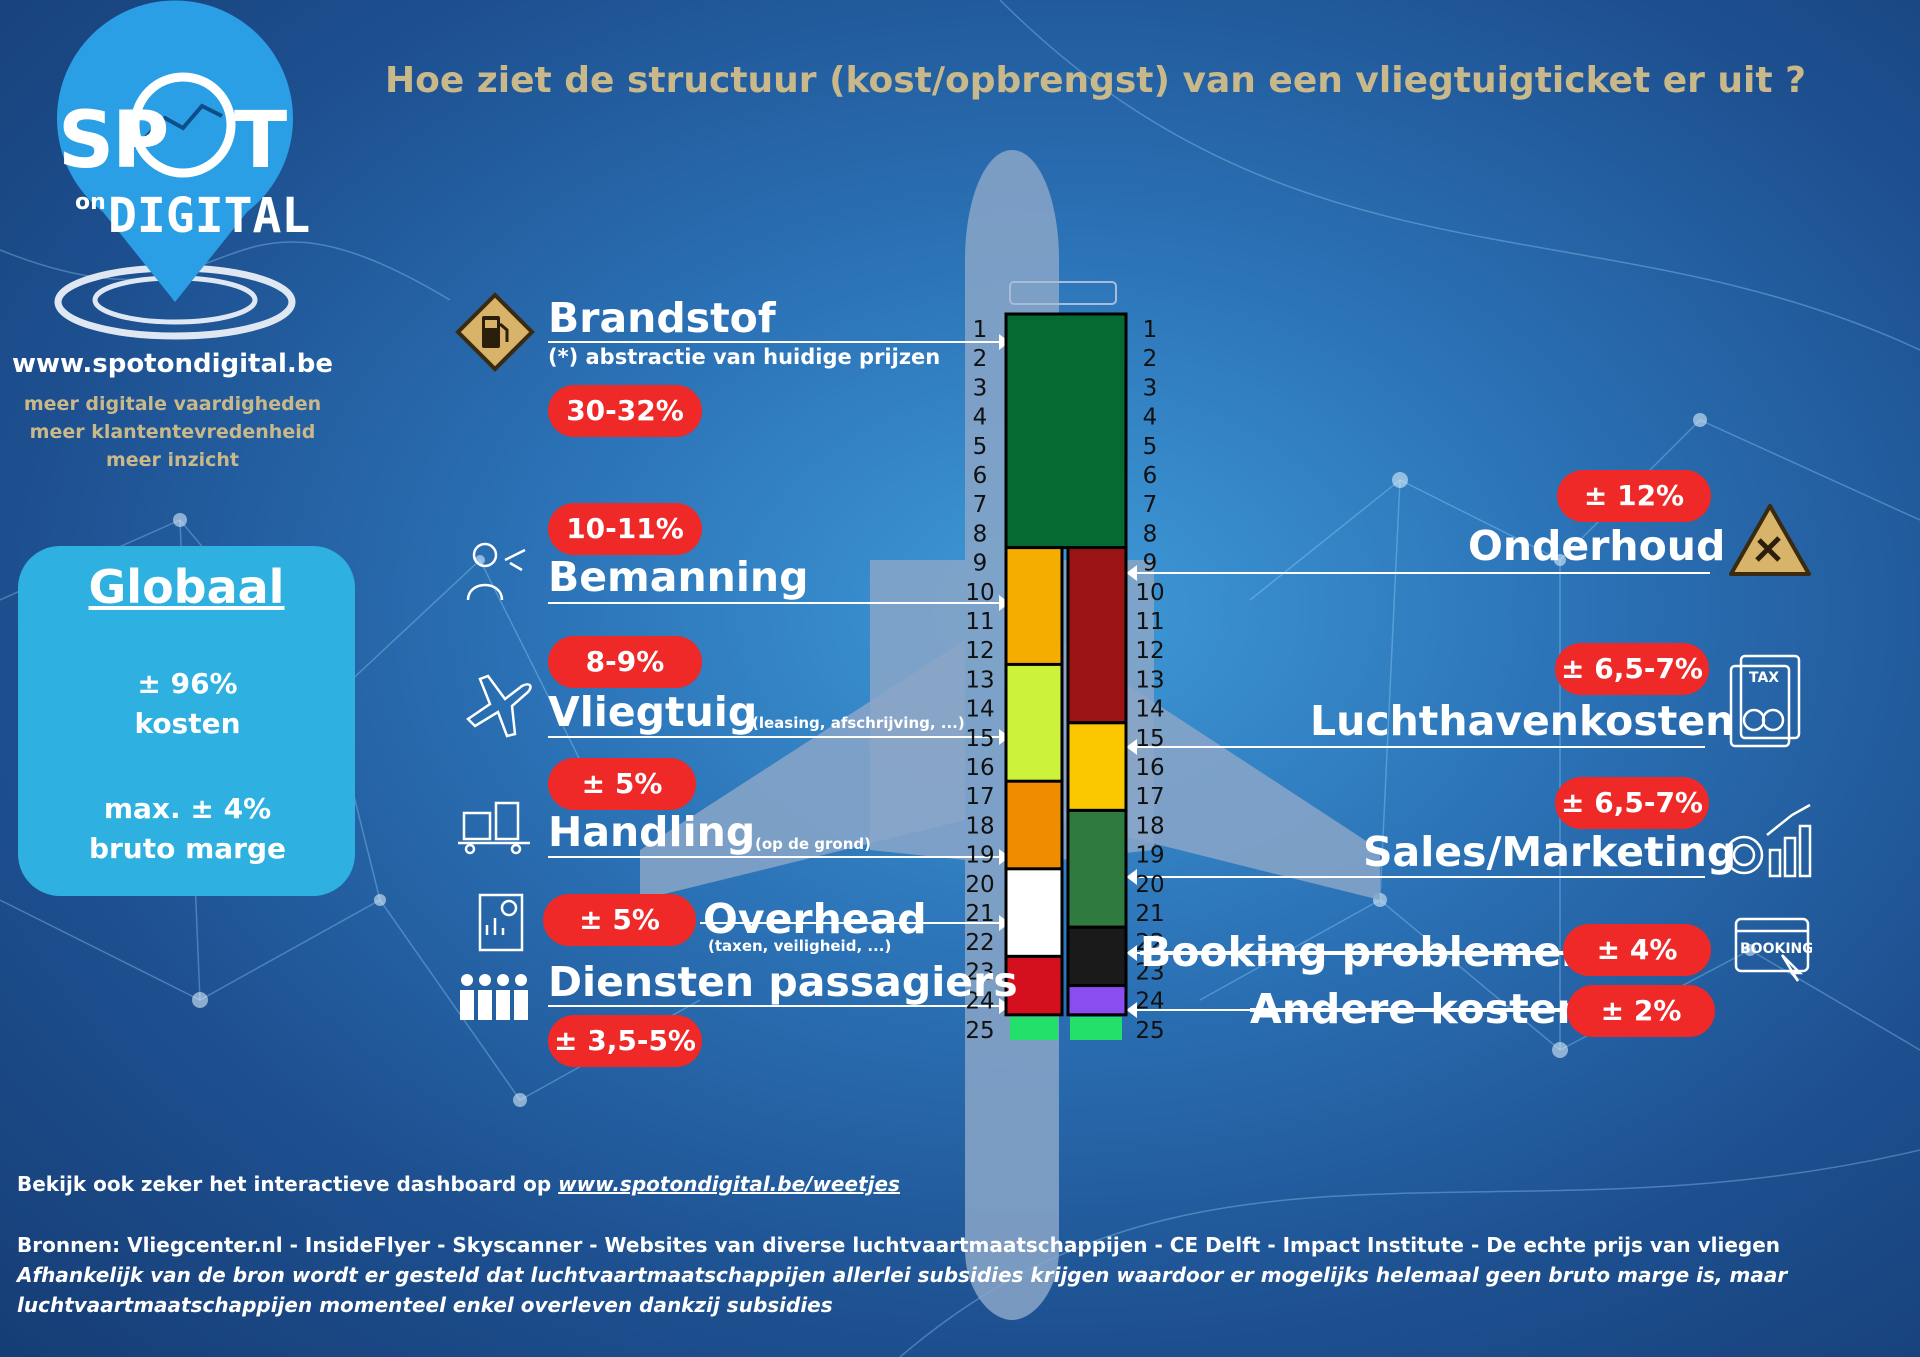 The width and height of the screenshot is (1920, 1357). Describe the element at coordinates (979, 622) in the screenshot. I see `row-number-left-11: 11` at that location.